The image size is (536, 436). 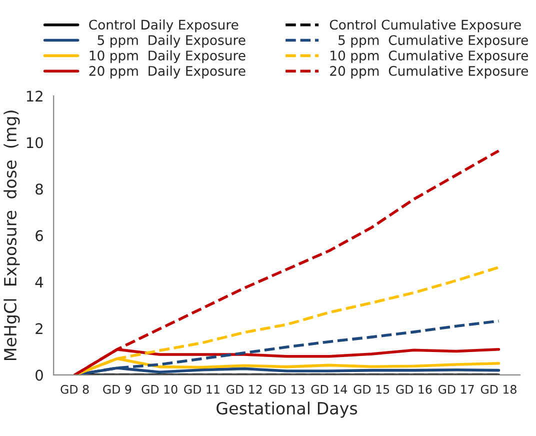 What do you see at coordinates (39, 375) in the screenshot?
I see `y-tick-label: 0` at bounding box center [39, 375].